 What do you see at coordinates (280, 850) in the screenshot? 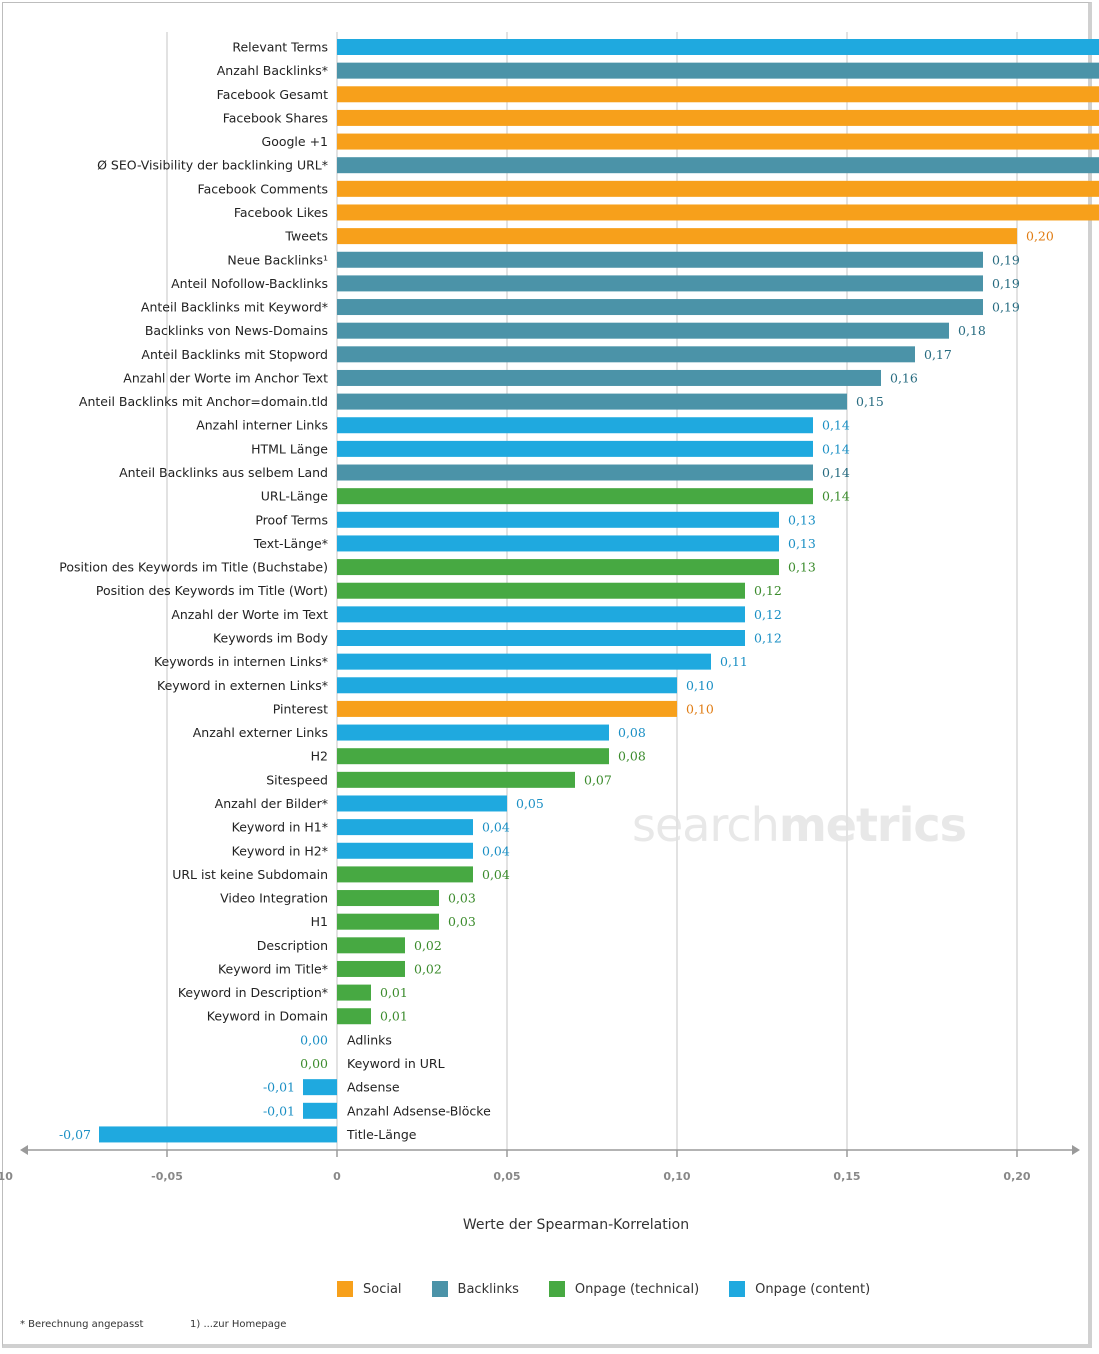
I see `category-label: Keyword in H2*` at bounding box center [280, 850].